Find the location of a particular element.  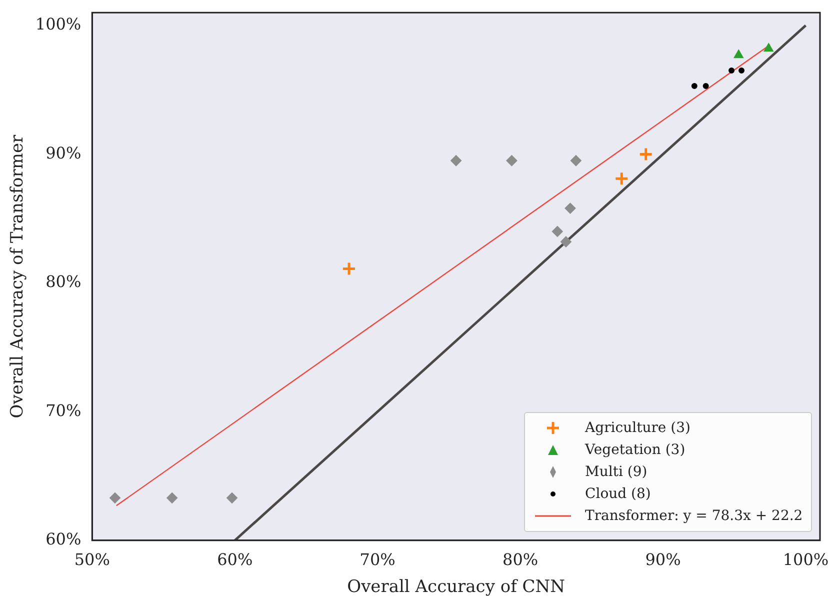

x-tick-label: 70% is located at coordinates (378, 560).